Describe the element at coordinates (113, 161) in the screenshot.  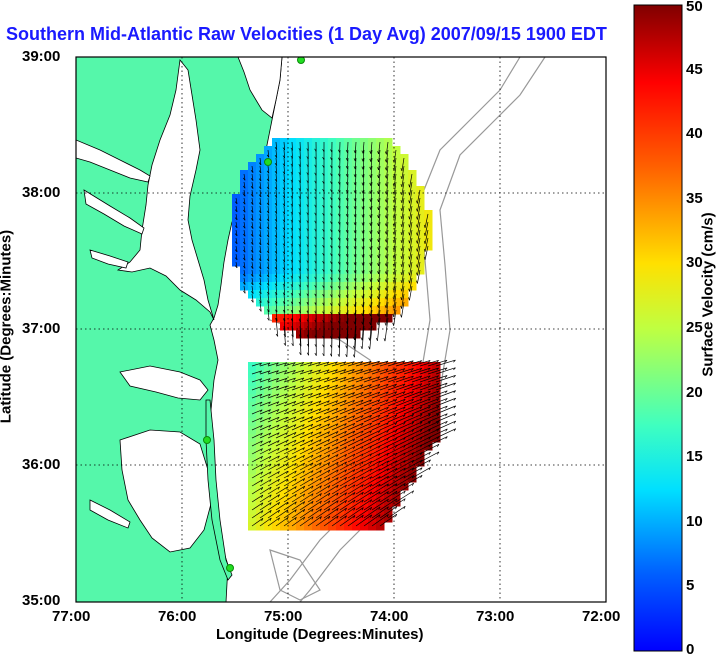
I see `potomac-river` at that location.